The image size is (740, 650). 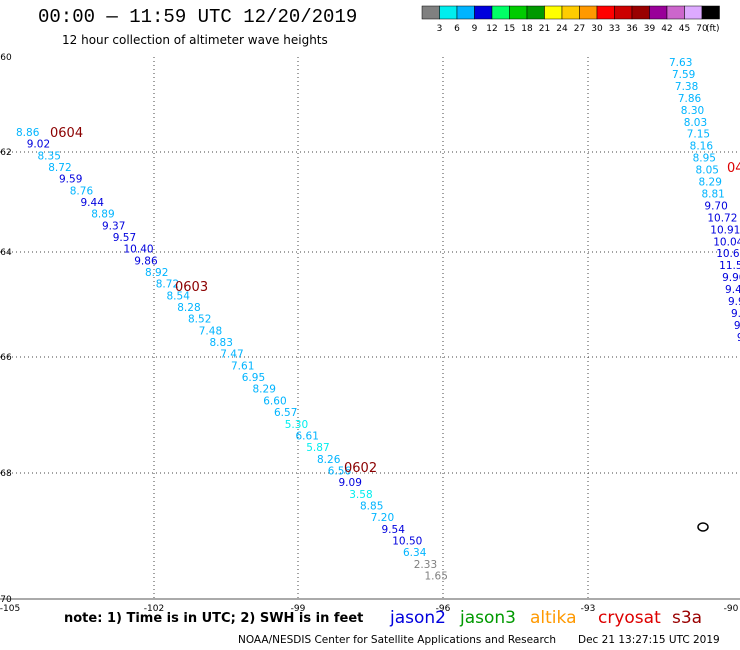 What do you see at coordinates (649, 640) in the screenshot?
I see `generated-timestamp: Dec 21 13:27:15 UTC 2019` at bounding box center [649, 640].